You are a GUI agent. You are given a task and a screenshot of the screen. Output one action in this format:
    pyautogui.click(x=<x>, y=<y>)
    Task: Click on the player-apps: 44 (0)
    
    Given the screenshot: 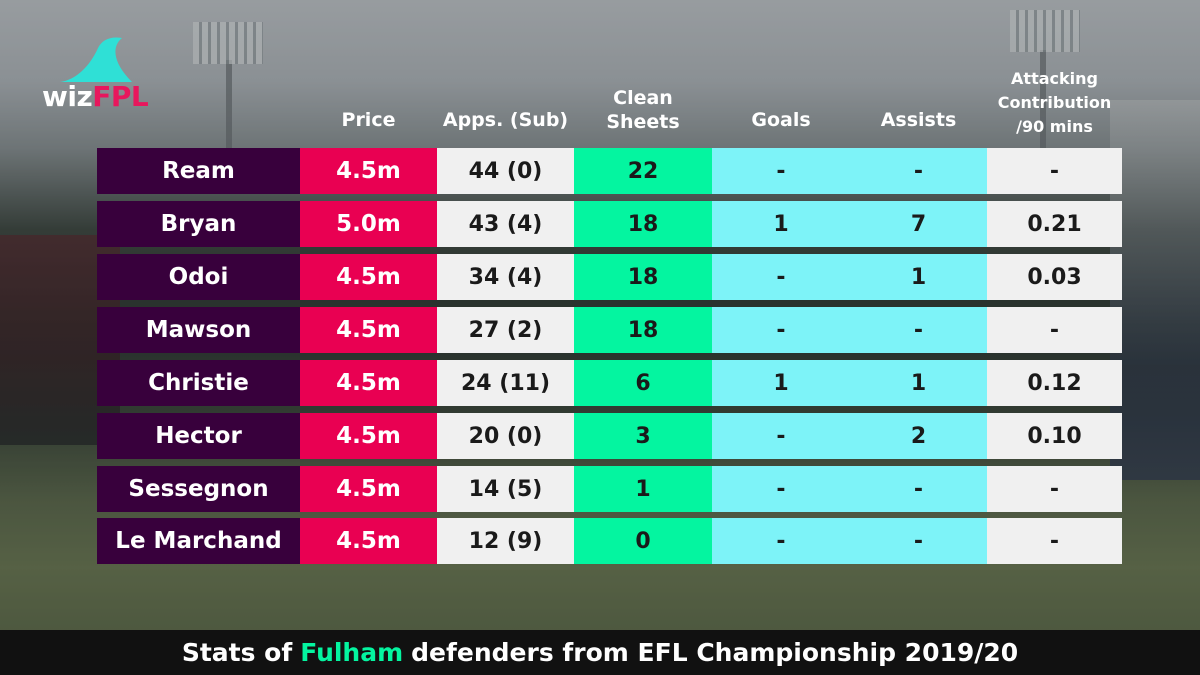 What is the action you would take?
    pyautogui.click(x=505, y=171)
    